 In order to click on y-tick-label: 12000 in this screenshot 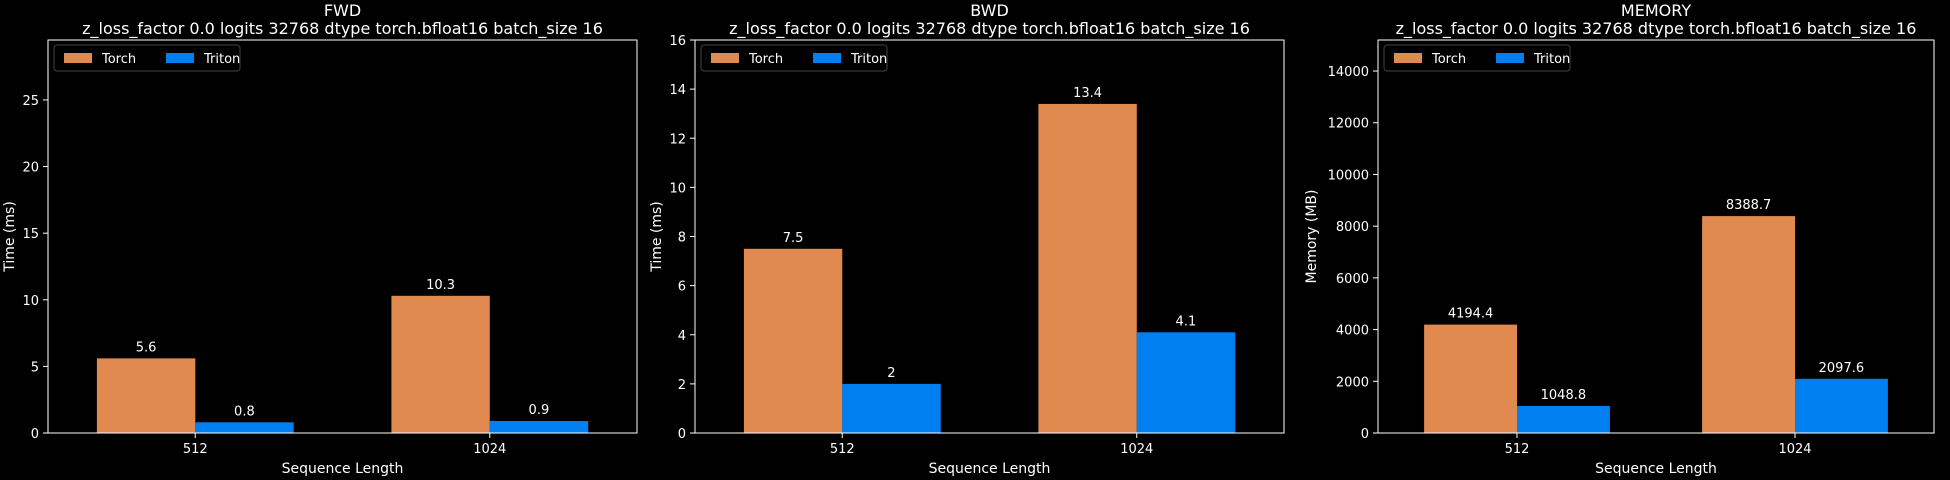, I will do `click(1348, 124)`.